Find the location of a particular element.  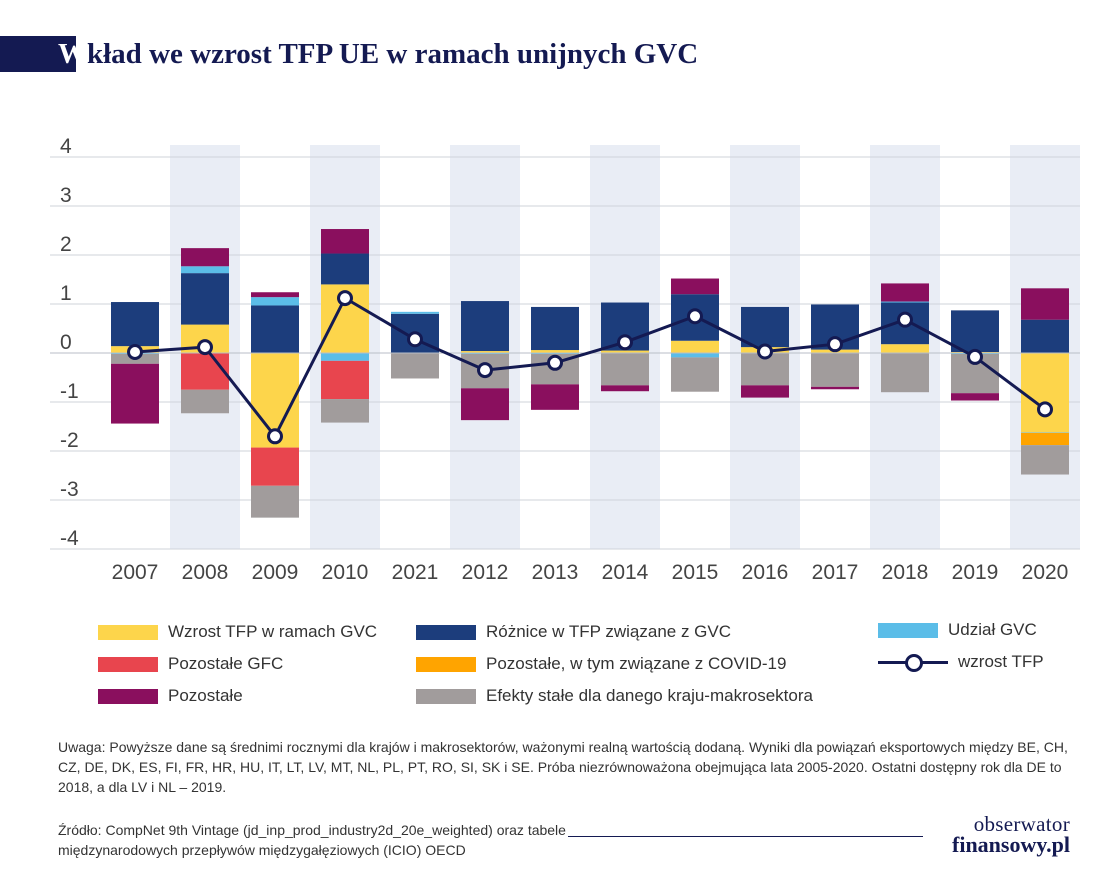

x-tick-label: 2015 is located at coordinates (695, 572).